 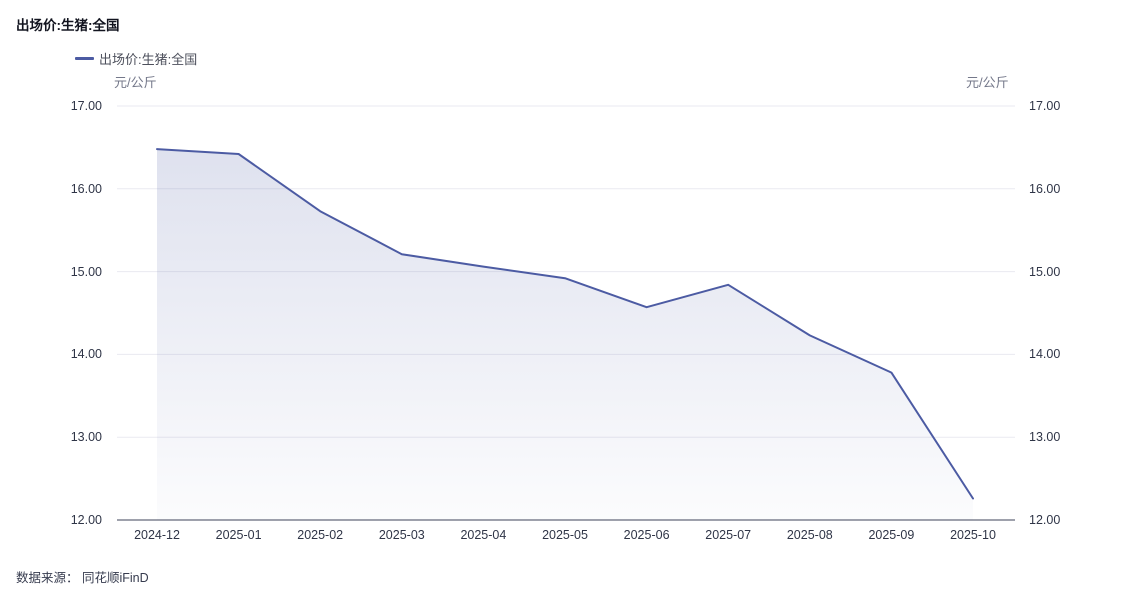 I want to click on y-axis-unit-right: 元/公斤, so click(x=987, y=82).